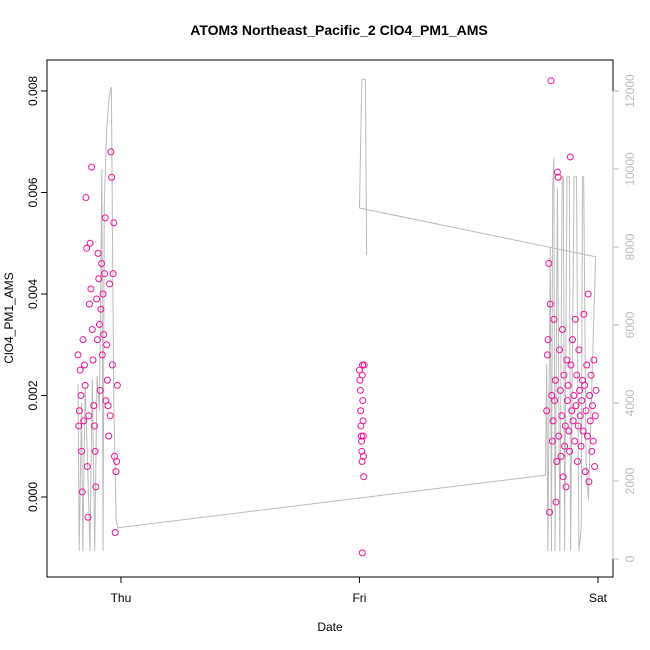 The width and height of the screenshot is (650, 650). I want to click on y-axis-label: ClO4_PM1_AMS, so click(9, 317).